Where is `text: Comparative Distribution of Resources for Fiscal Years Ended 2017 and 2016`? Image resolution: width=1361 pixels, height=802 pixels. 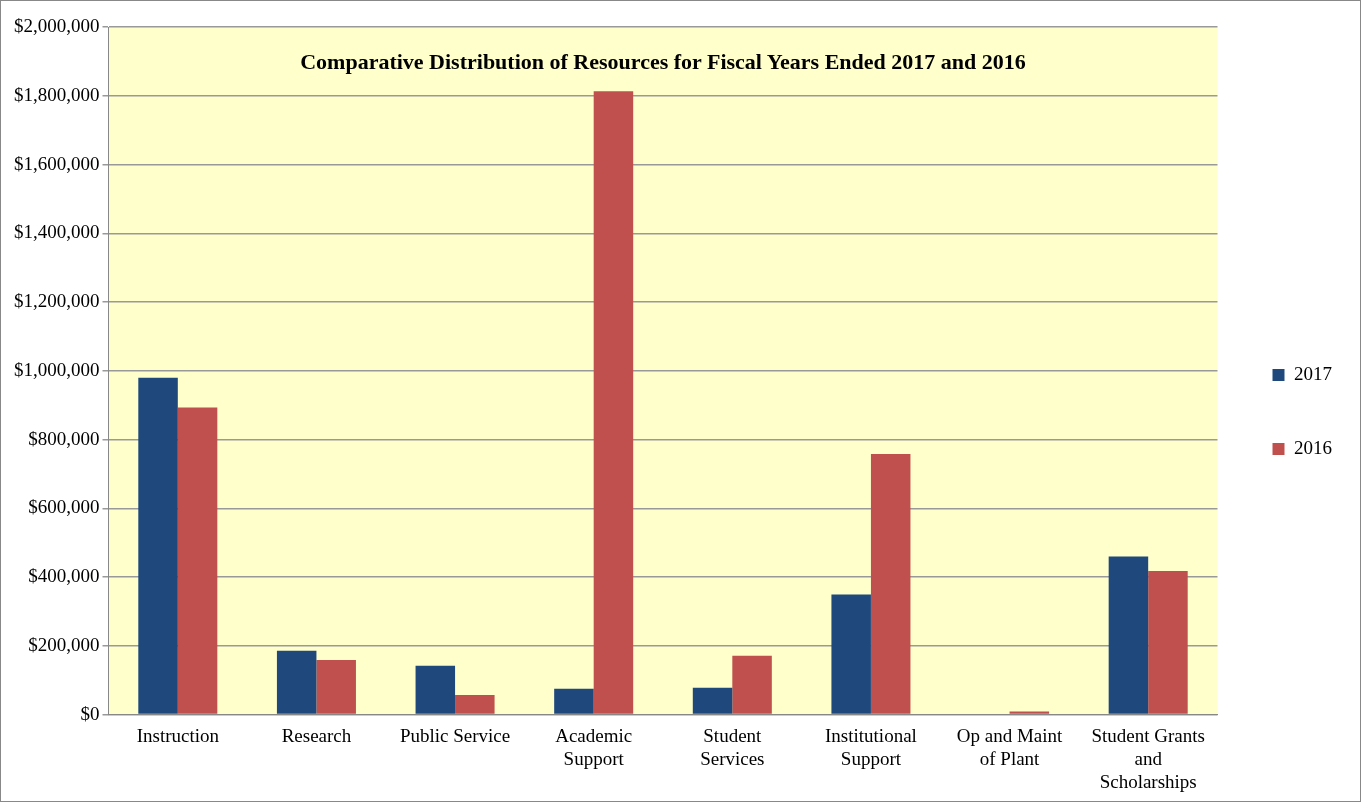
text: Comparative Distribution of Resources for Fiscal Years Ended 2017 and 2016 is located at coordinates (663, 61).